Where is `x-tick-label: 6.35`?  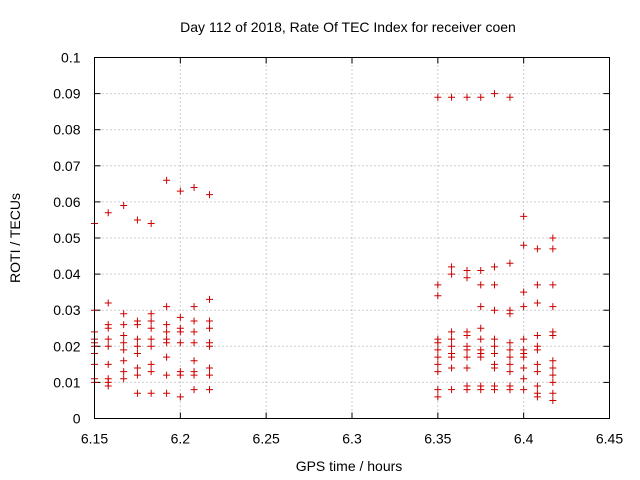 x-tick-label: 6.35 is located at coordinates (437, 439).